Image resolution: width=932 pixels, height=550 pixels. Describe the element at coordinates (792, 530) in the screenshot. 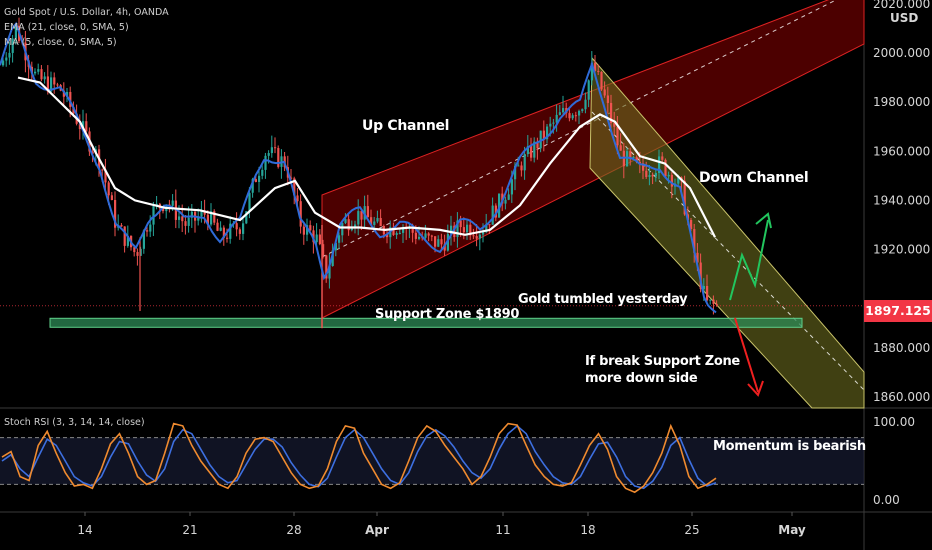

I see `time-tick-label: May` at that location.